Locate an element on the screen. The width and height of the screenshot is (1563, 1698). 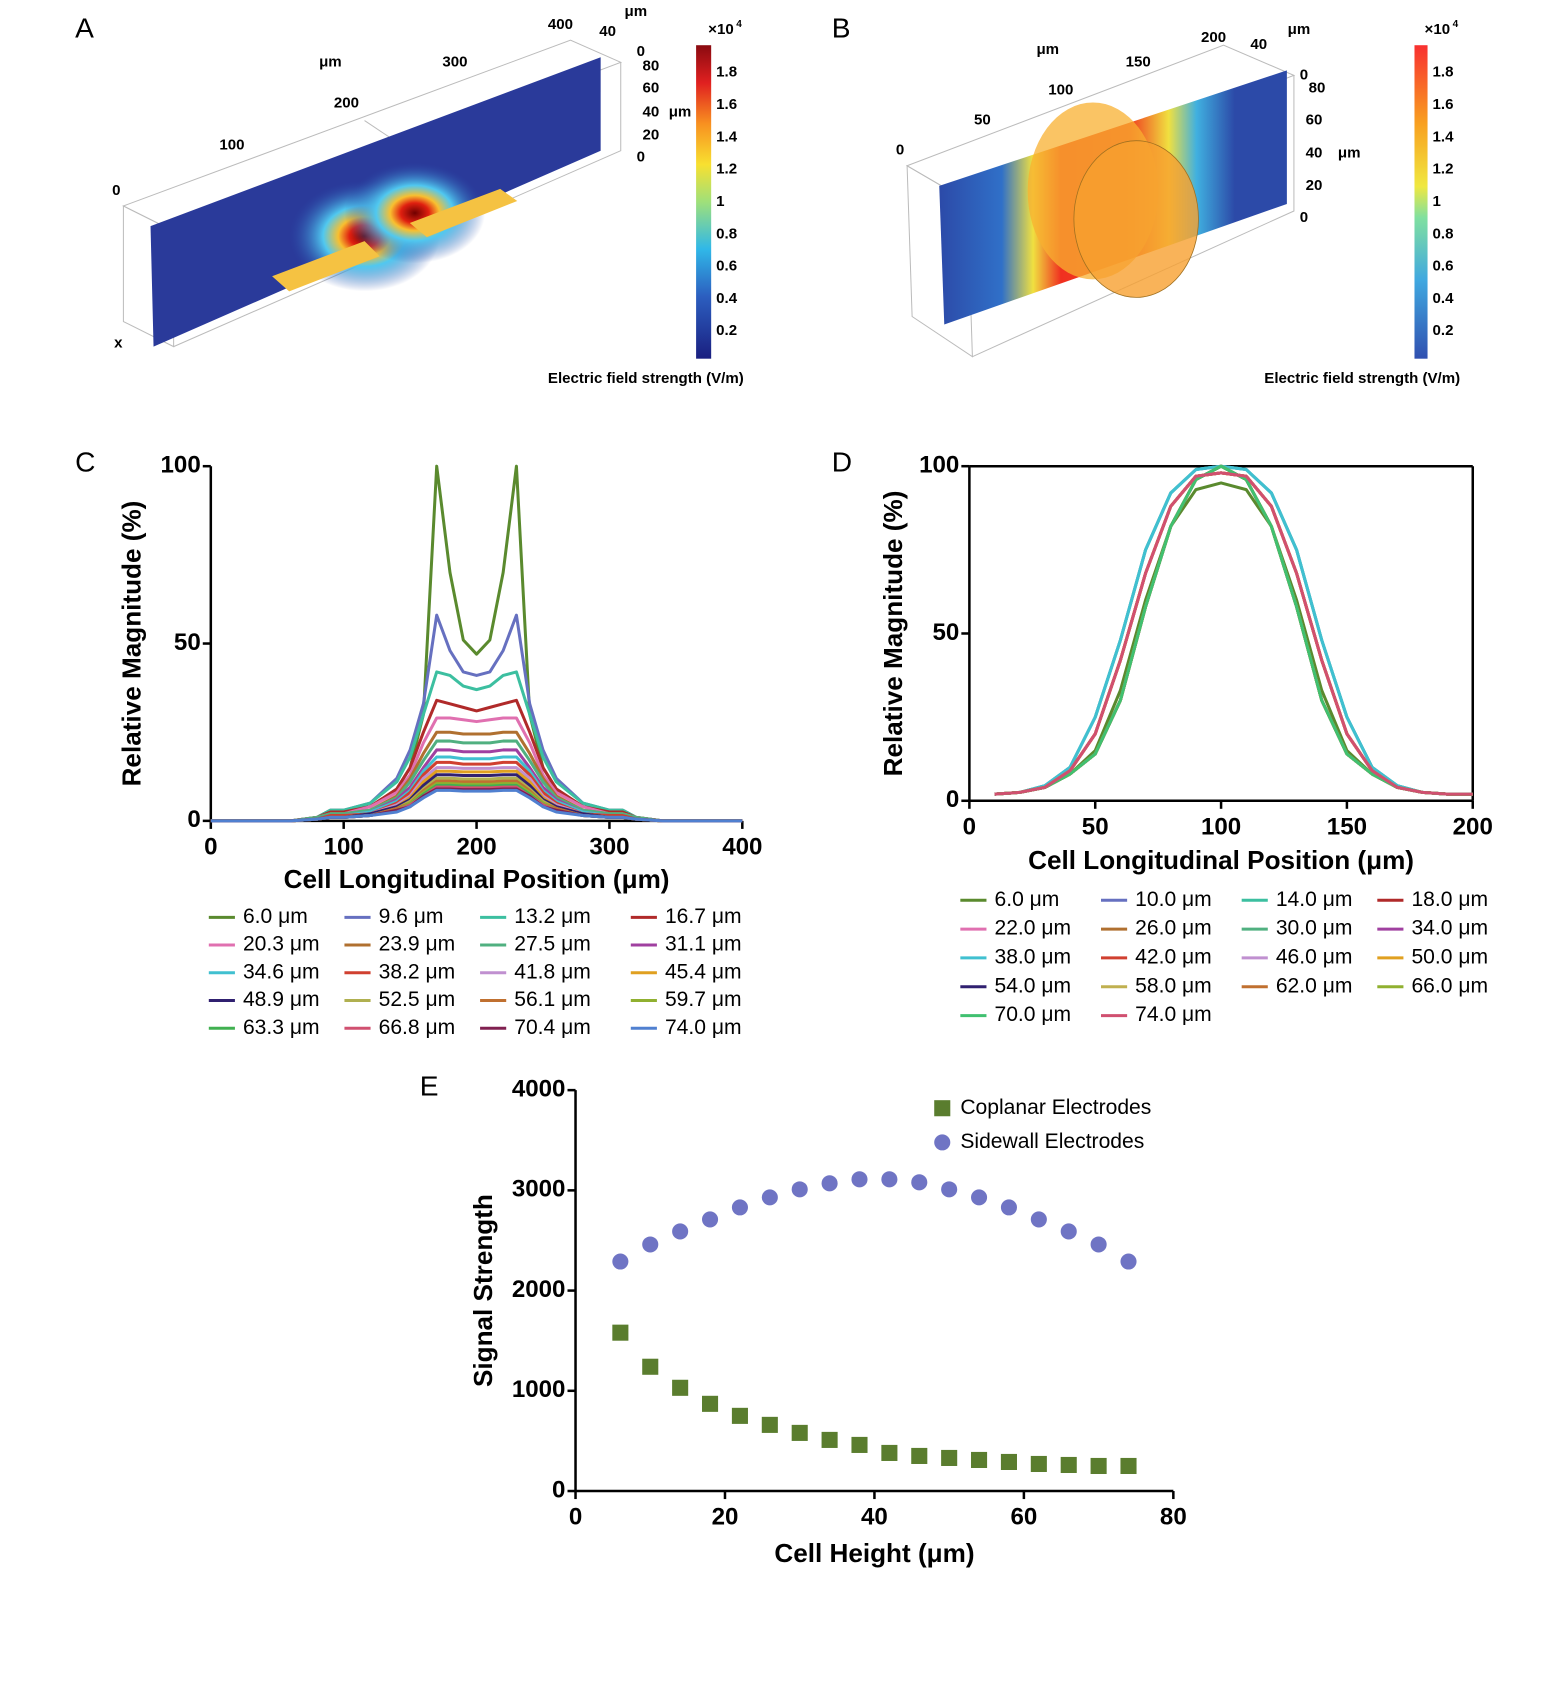
y-axis-label: Signal Strength is located at coordinates (483, 1290).